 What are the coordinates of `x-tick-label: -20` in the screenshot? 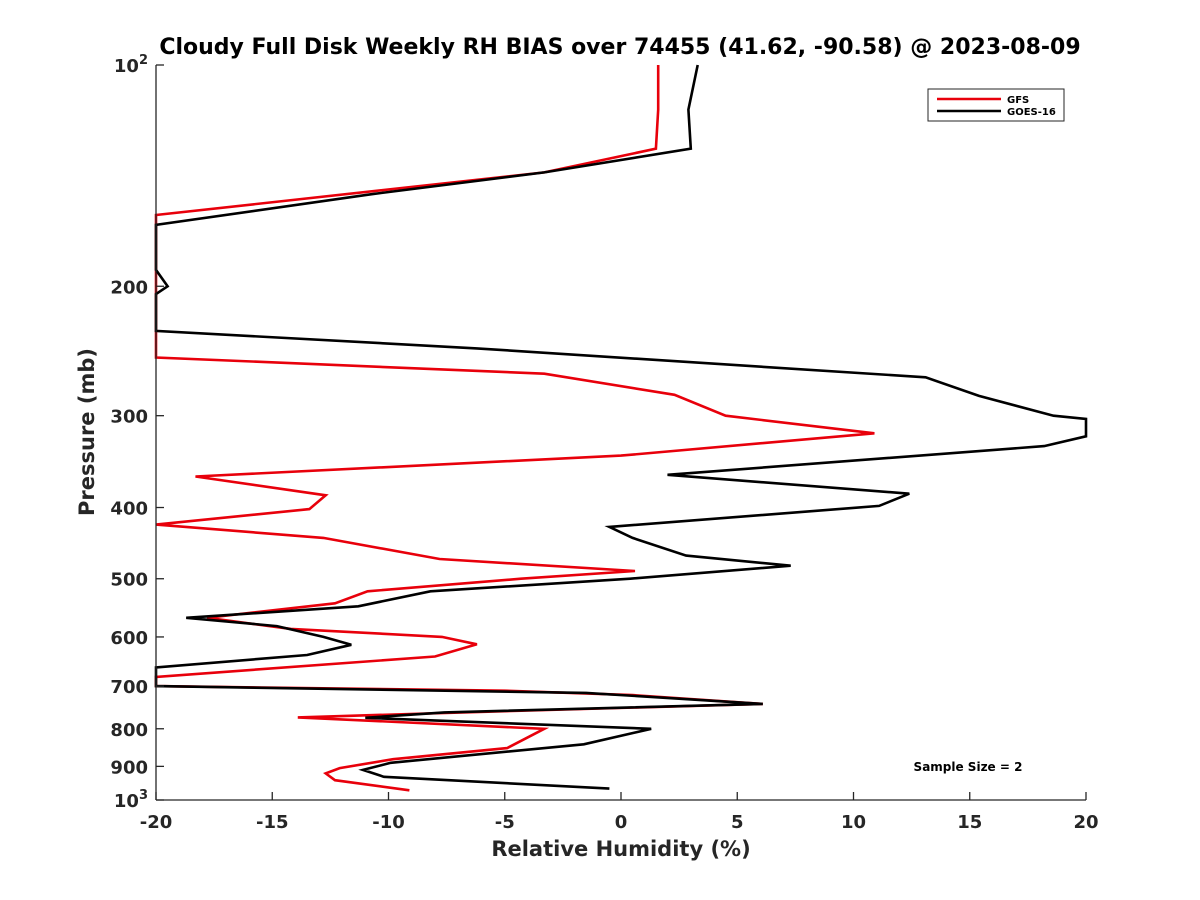 It's located at (156, 822).